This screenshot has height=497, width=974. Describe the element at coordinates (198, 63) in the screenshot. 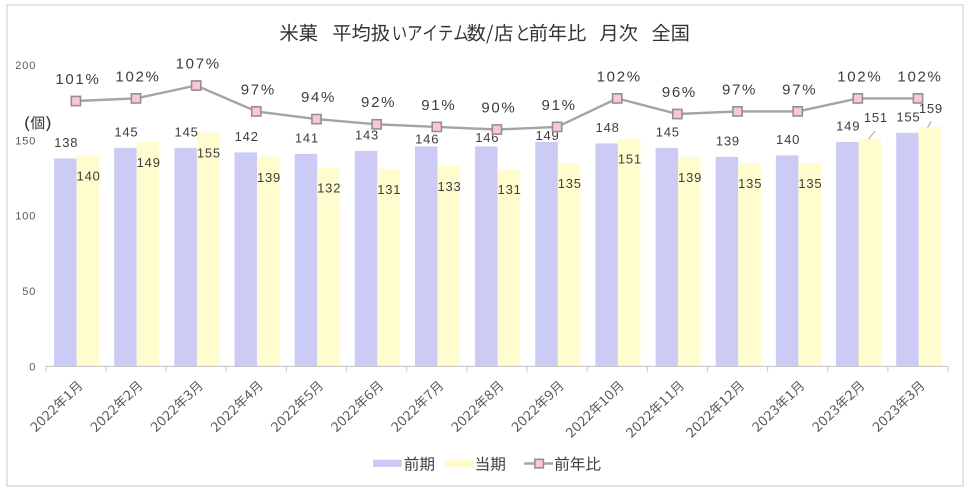

I see `svg-text: 107%` at that location.